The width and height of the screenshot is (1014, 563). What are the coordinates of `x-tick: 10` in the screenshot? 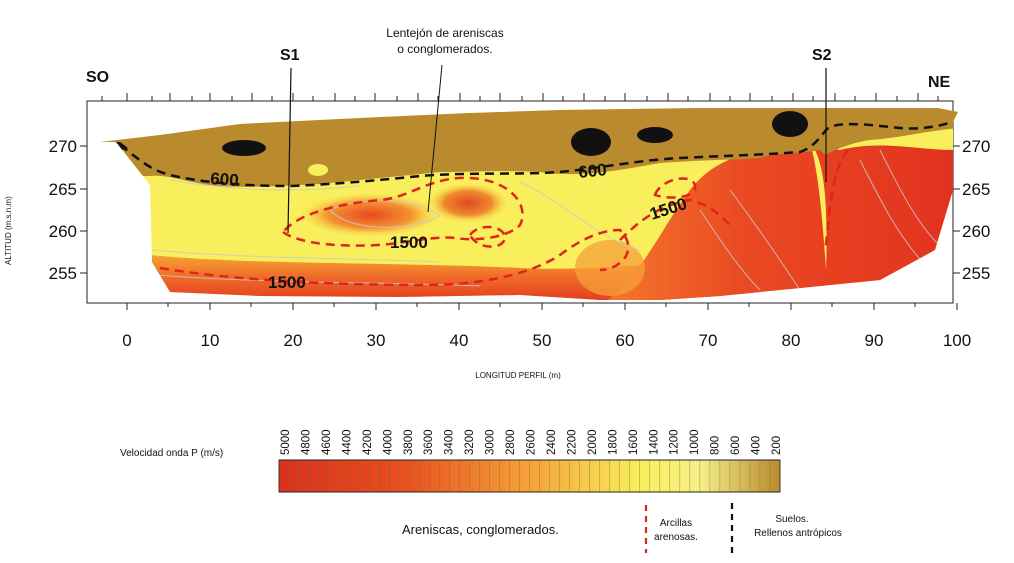 It's located at (210, 340).